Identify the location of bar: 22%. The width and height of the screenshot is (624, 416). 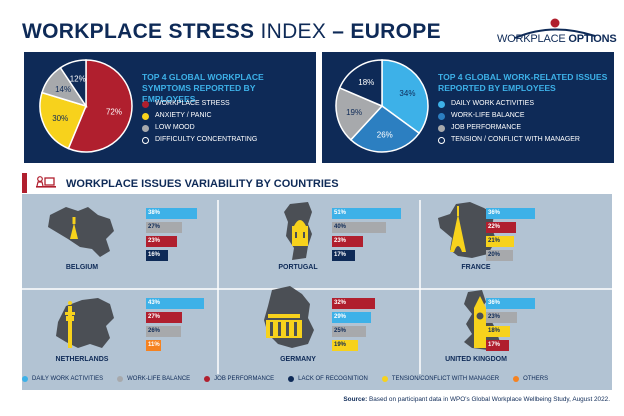
(501, 227).